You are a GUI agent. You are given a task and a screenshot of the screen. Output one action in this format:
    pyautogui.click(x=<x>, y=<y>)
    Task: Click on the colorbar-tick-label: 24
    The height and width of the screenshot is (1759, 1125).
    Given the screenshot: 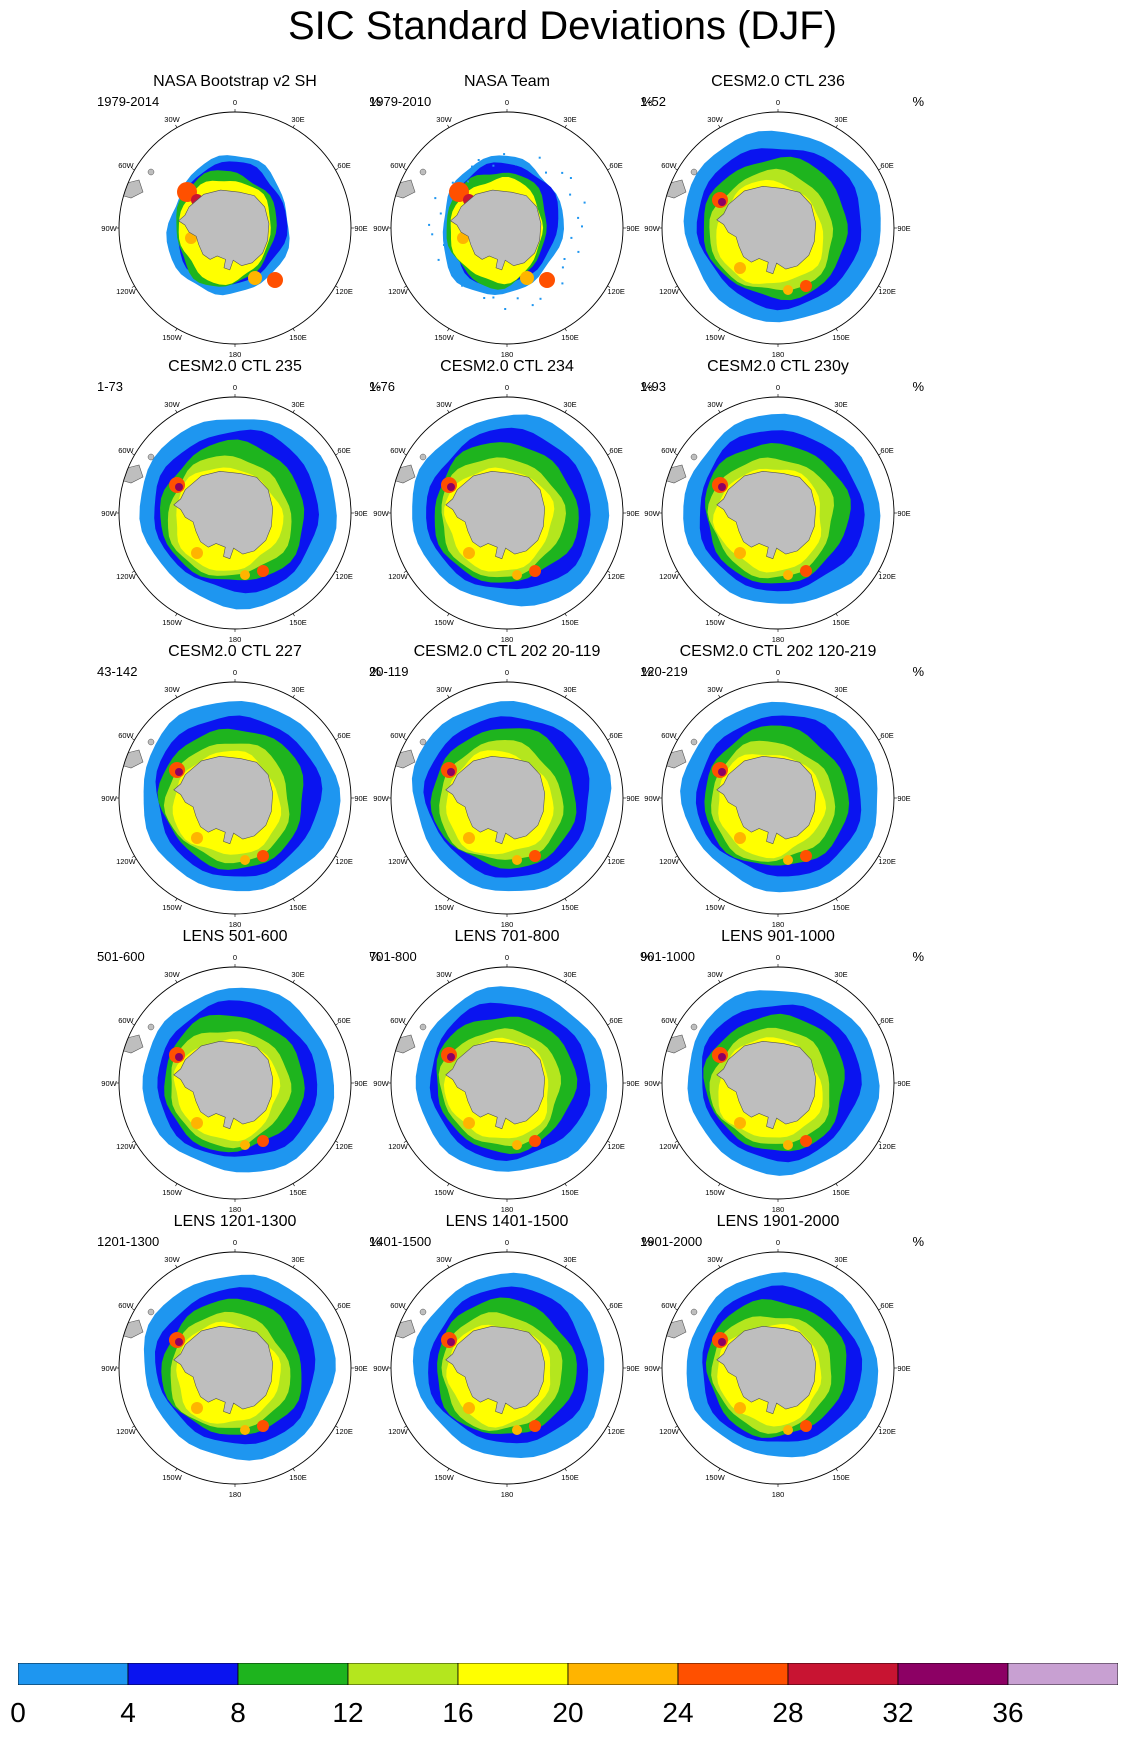 What is the action you would take?
    pyautogui.click(x=678, y=1712)
    